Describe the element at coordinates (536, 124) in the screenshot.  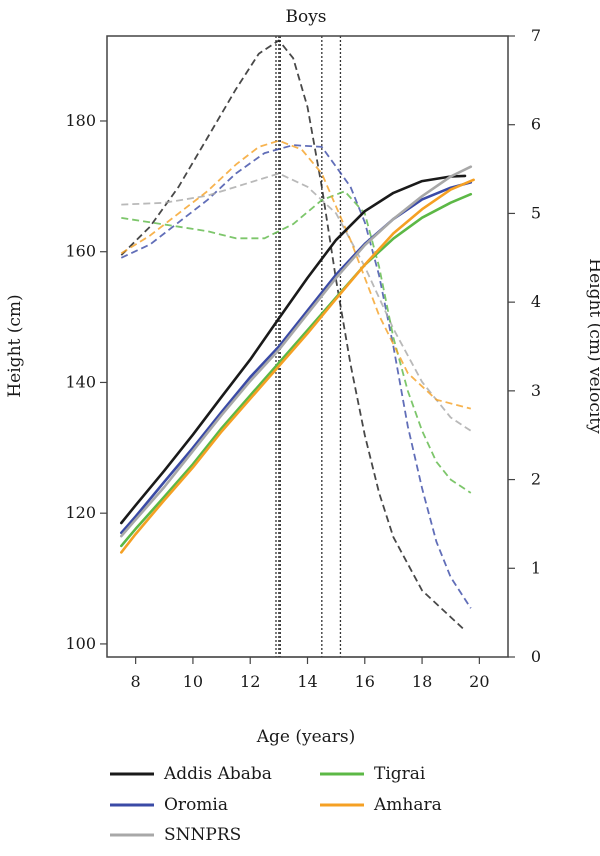
I see `y2-tick-label: 6` at that location.